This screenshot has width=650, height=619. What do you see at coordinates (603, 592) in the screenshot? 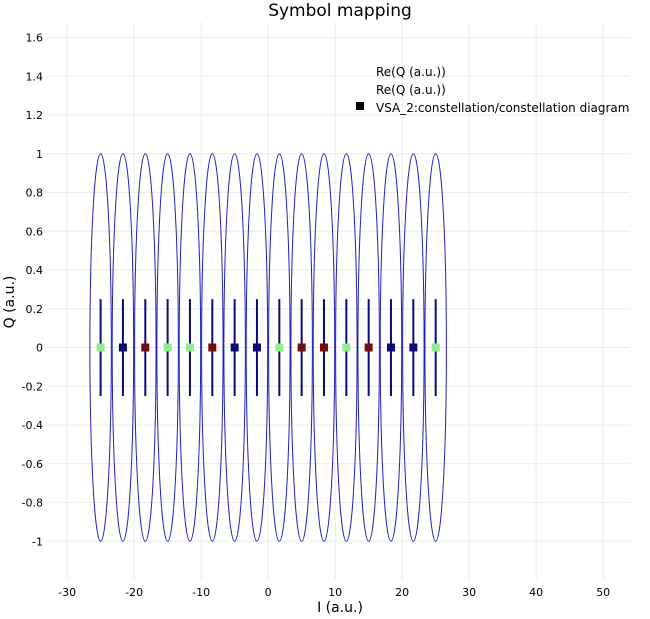
I see `x-tick-label: 50` at bounding box center [603, 592].